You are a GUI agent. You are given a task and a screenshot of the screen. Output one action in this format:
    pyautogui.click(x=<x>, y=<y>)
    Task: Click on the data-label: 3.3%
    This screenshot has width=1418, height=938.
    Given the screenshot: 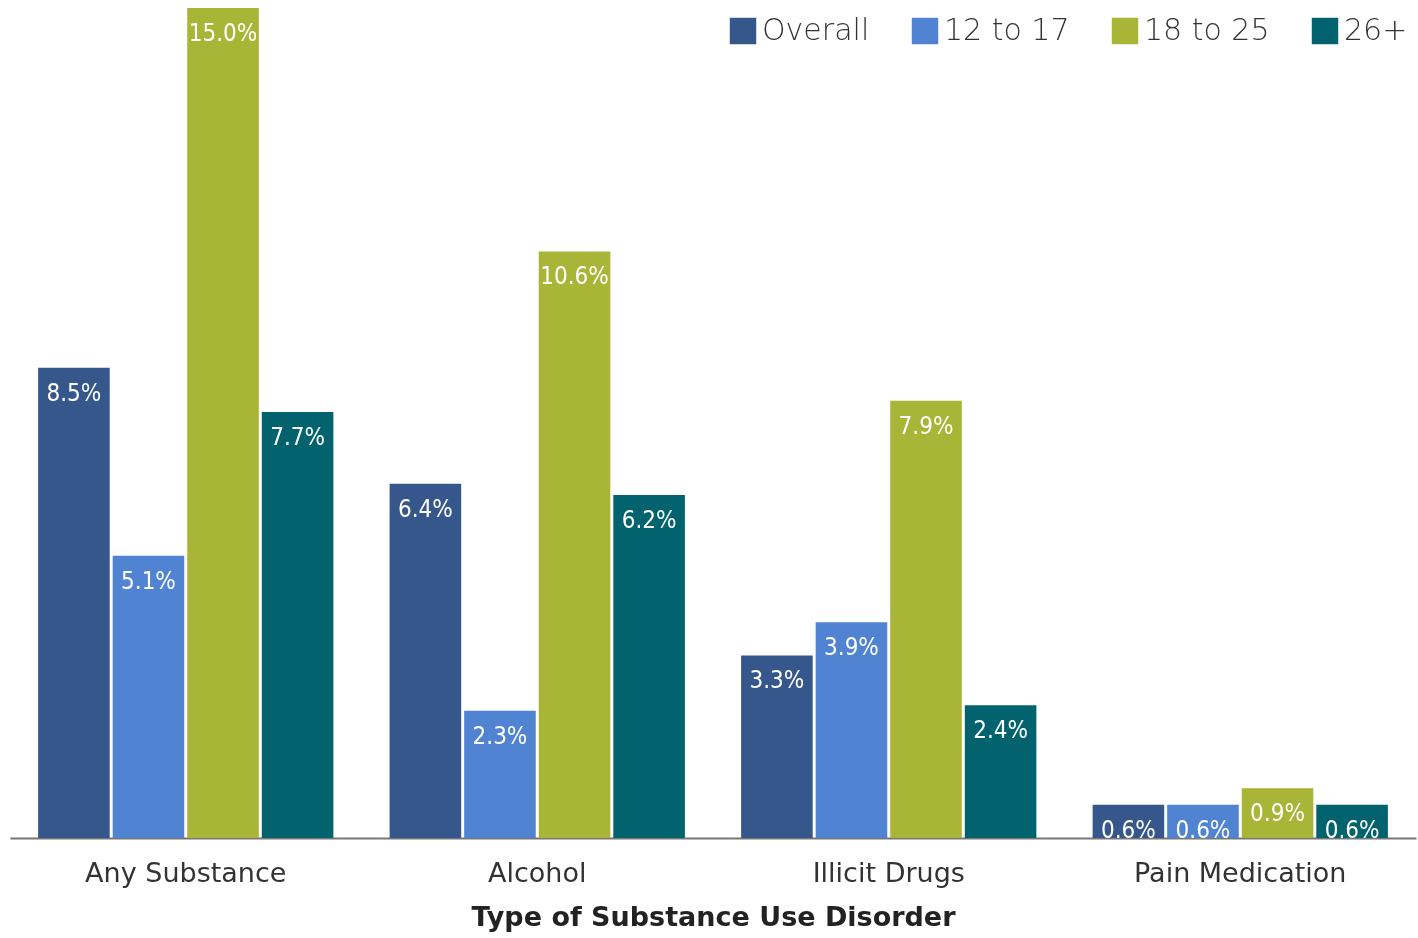 What is the action you would take?
    pyautogui.click(x=777, y=680)
    